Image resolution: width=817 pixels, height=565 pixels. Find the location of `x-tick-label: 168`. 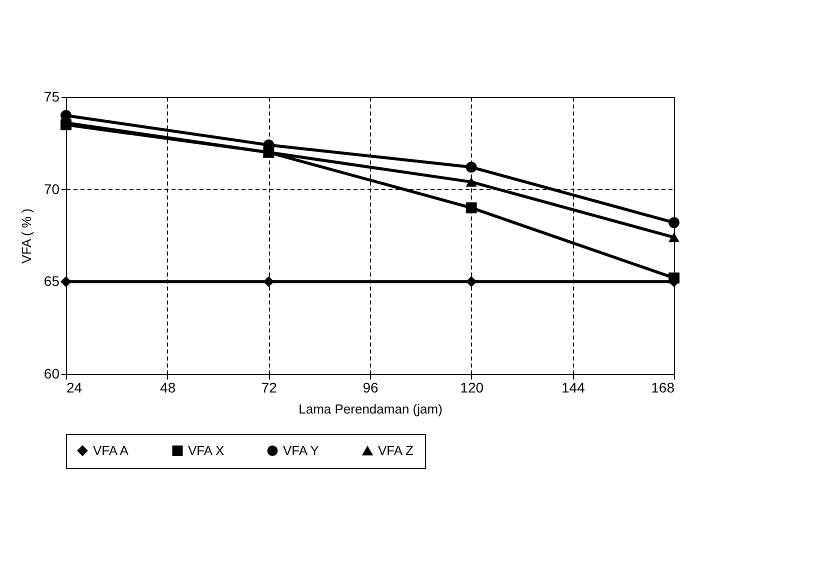

x-tick-label: 168 is located at coordinates (663, 388).